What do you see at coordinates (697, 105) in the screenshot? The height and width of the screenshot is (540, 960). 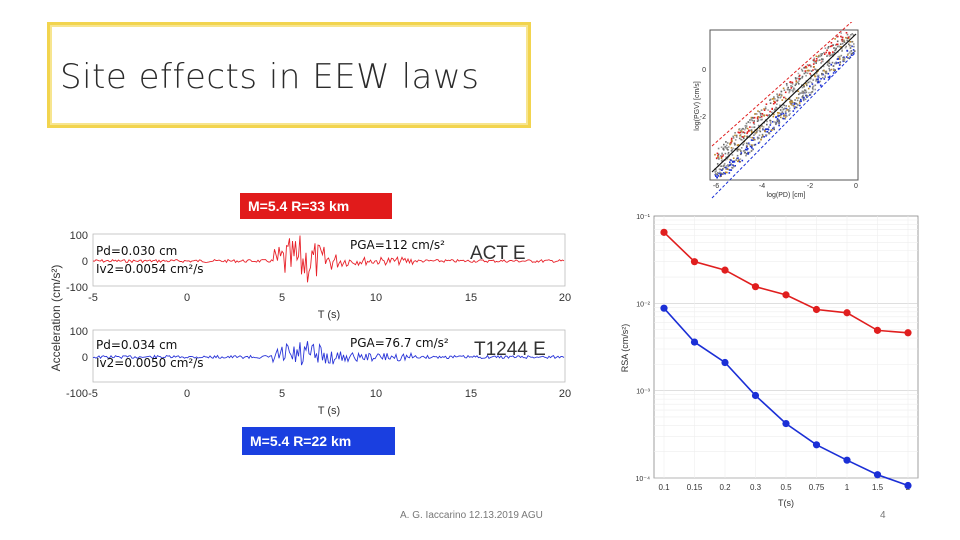 I see `scatter-ylabel: log(PGV) [cm/s]` at bounding box center [697, 105].